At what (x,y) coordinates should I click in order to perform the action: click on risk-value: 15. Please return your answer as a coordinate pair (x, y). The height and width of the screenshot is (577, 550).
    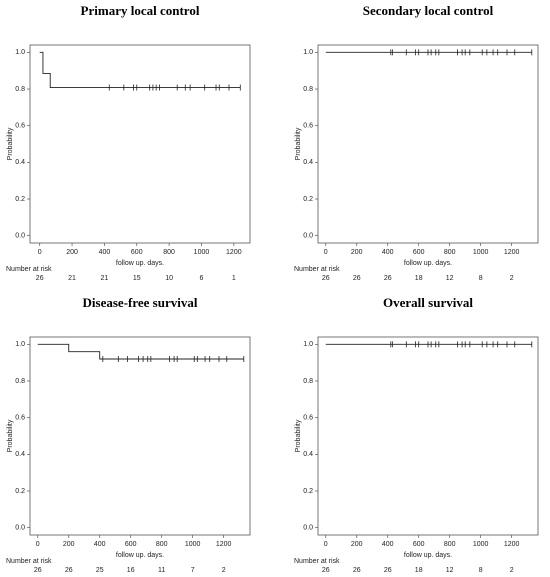
    Looking at the image, I should click on (137, 278).